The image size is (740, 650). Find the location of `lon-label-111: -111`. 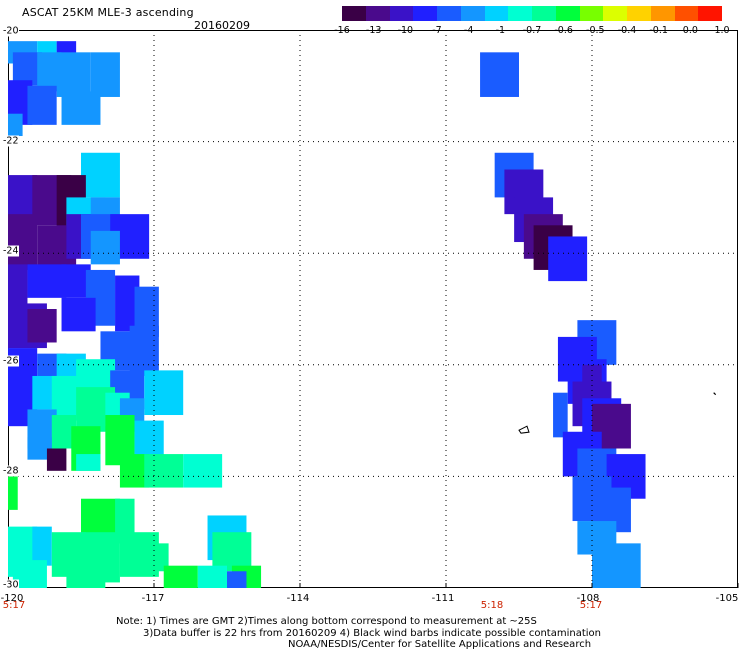

lon-label-111: -111 is located at coordinates (443, 598).